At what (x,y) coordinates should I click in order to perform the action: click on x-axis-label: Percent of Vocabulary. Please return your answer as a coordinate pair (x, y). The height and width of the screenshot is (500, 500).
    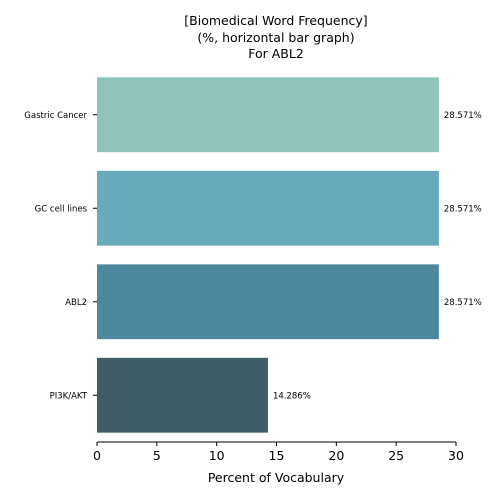
    Looking at the image, I should click on (276, 477).